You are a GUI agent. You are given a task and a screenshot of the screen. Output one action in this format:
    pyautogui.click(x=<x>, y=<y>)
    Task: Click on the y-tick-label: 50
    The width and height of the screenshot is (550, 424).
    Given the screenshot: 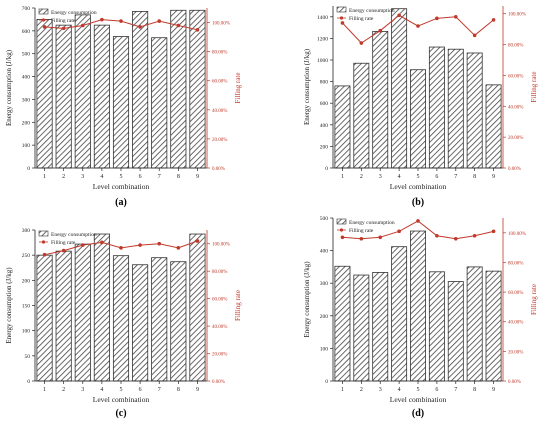 What is the action you would take?
    pyautogui.click(x=28, y=357)
    